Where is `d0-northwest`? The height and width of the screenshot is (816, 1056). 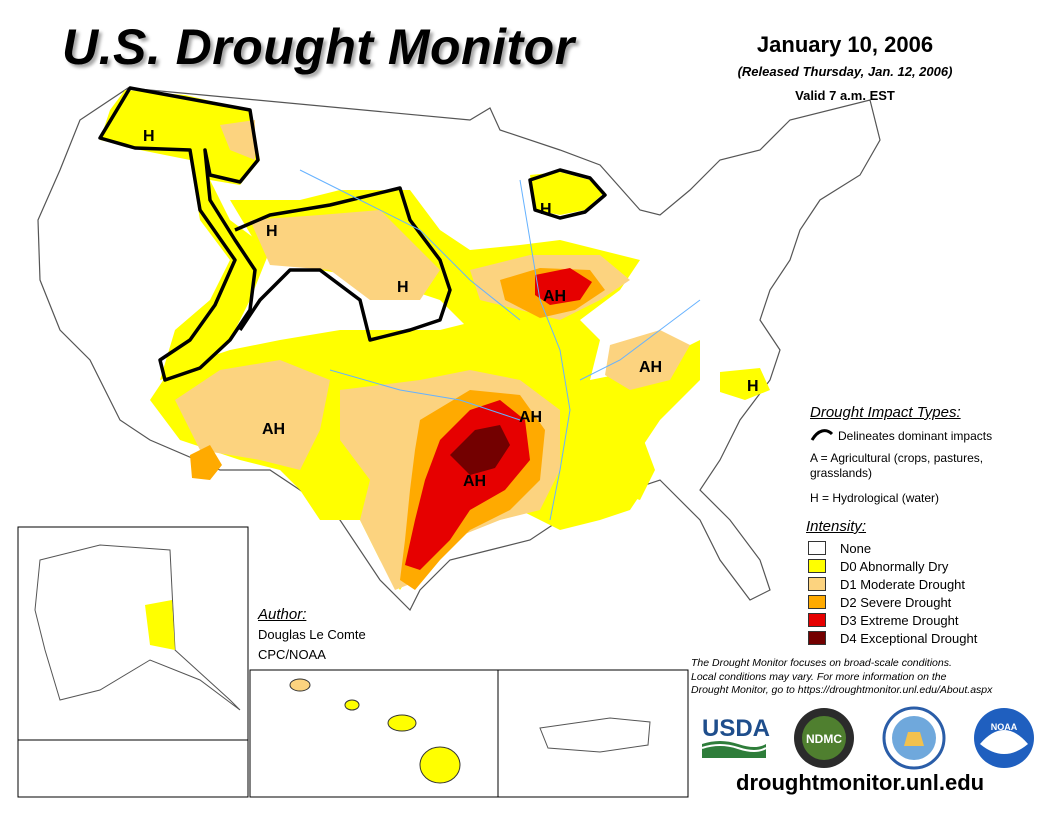 d0-northwest is located at coordinates (185, 235).